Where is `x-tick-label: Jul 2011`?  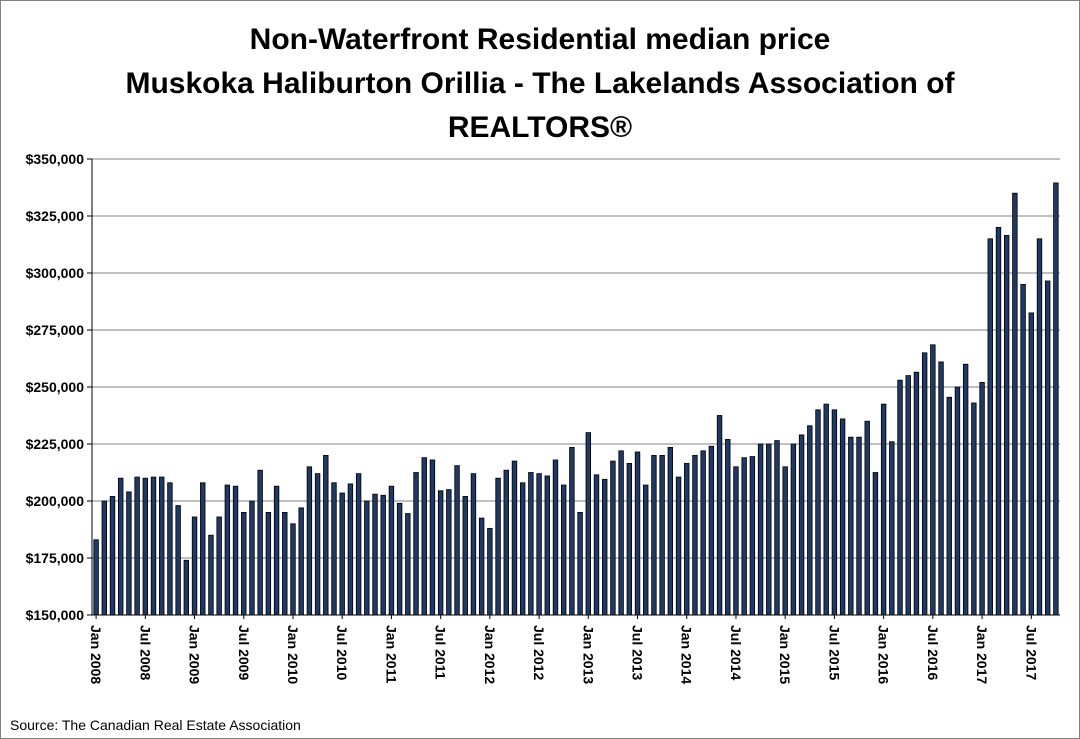
x-tick-label: Jul 2011 is located at coordinates (441, 652).